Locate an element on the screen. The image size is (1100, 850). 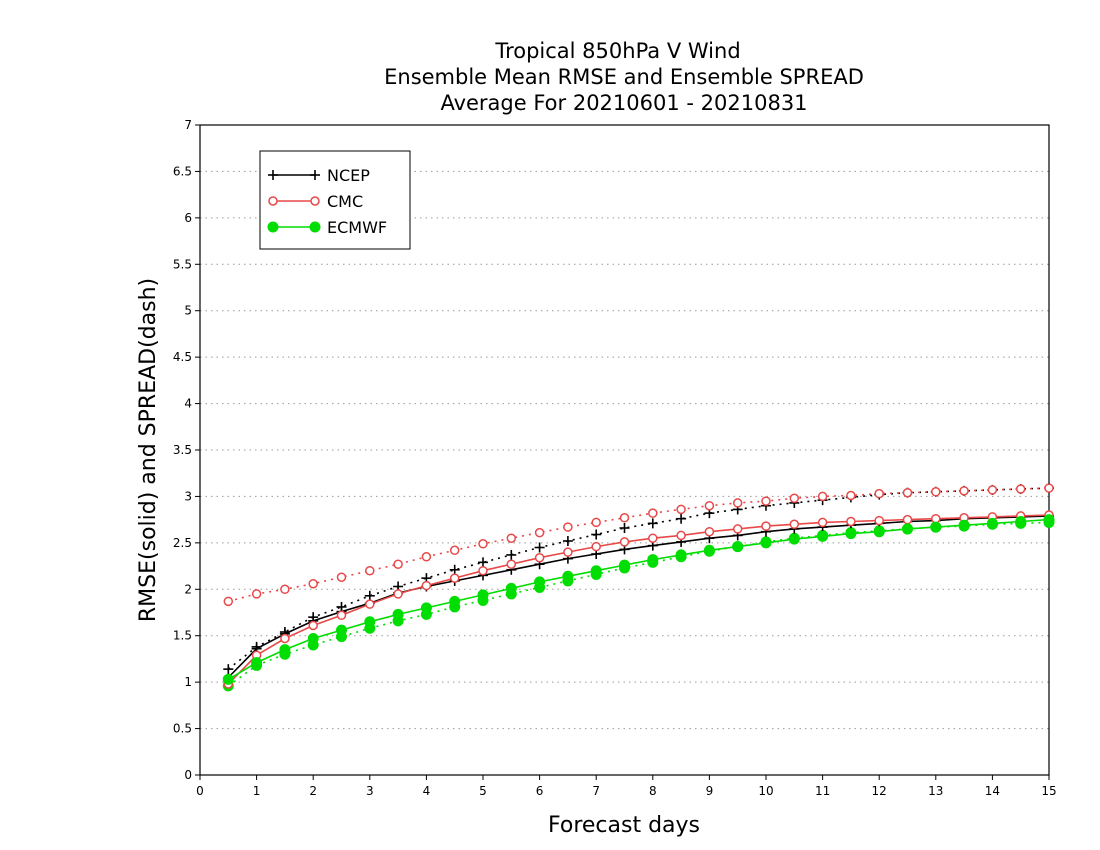
x-tick-label: 9 is located at coordinates (710, 791).